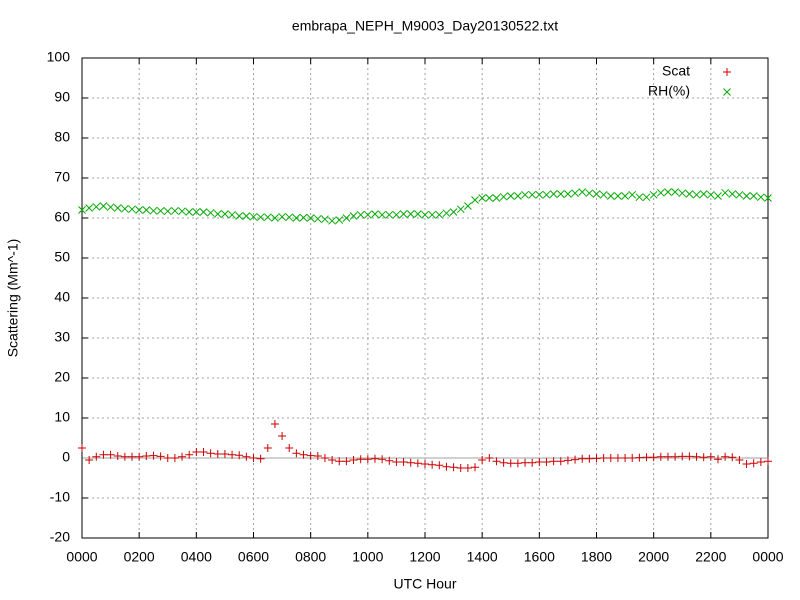 Image resolution: width=800 pixels, height=600 pixels. What do you see at coordinates (62, 417) in the screenshot?
I see `y-tick-label: 10` at bounding box center [62, 417].